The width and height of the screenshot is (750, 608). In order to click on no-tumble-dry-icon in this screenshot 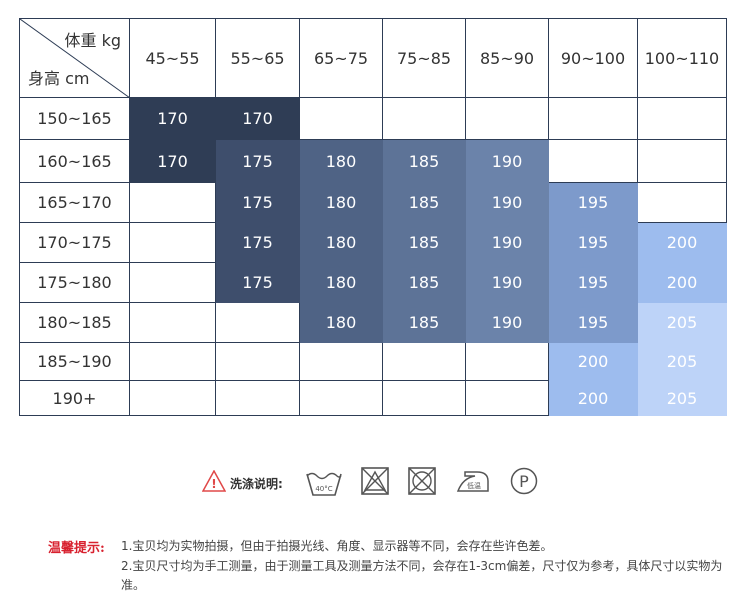, I will do `click(422, 481)`.